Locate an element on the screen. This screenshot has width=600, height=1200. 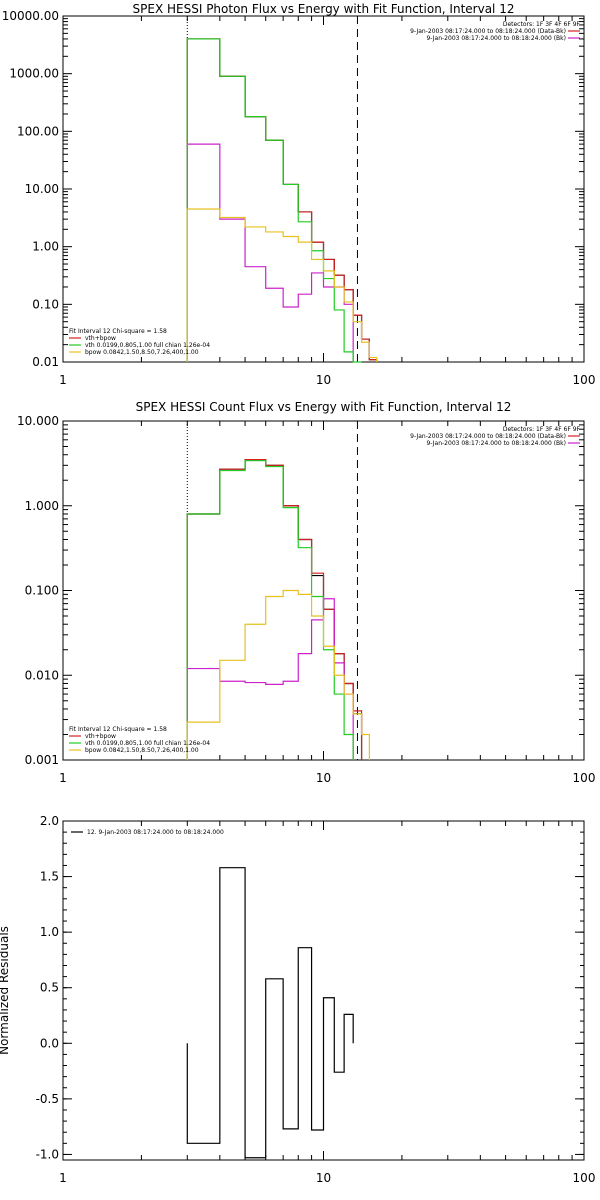
y-tick-label: 10.000 is located at coordinates (38, 421).